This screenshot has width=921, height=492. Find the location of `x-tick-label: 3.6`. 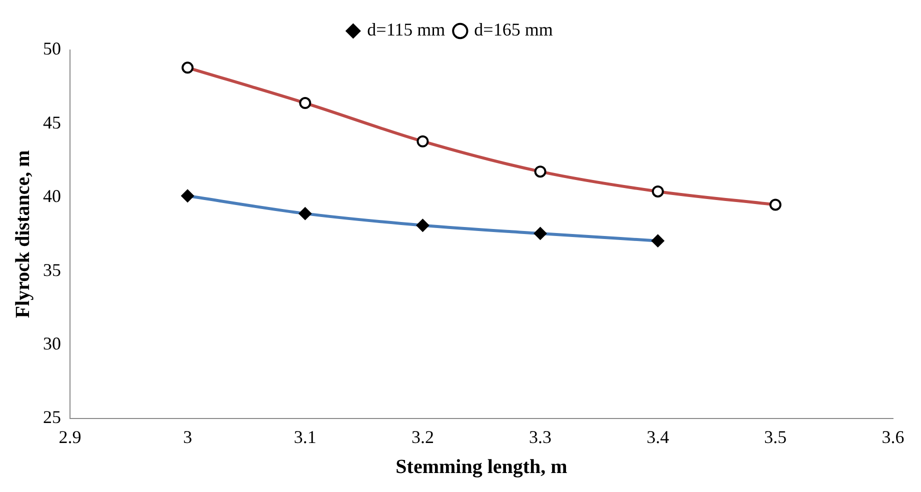

x-tick-label: 3.6 is located at coordinates (893, 436).